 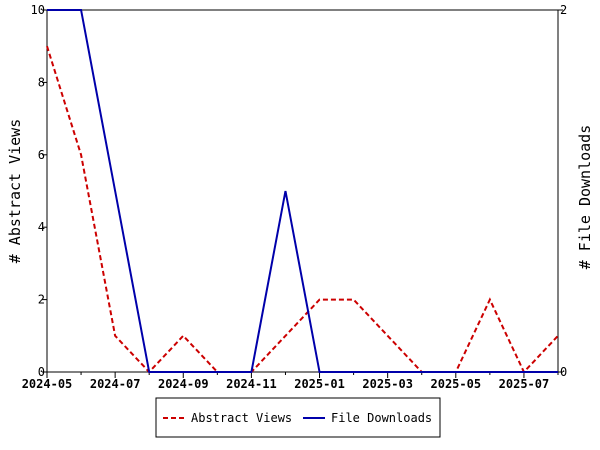 I want to click on y-axis-label: # Abstract Views, so click(x=15, y=191).